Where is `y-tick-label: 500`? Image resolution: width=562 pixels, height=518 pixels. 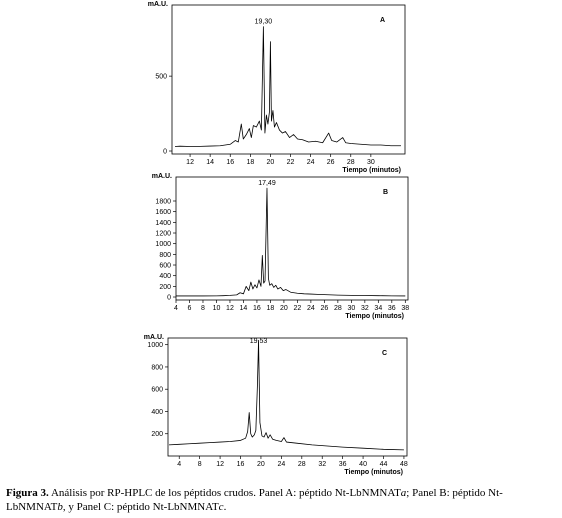 y-tick-label: 500 is located at coordinates (161, 77).